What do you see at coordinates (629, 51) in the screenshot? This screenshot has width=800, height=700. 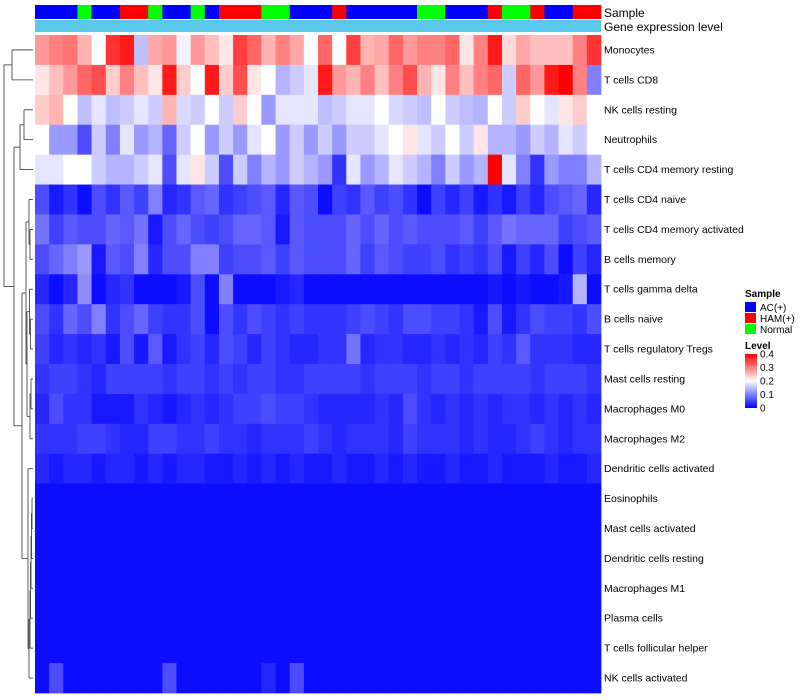 I see `row-label: Monocytes` at bounding box center [629, 51].